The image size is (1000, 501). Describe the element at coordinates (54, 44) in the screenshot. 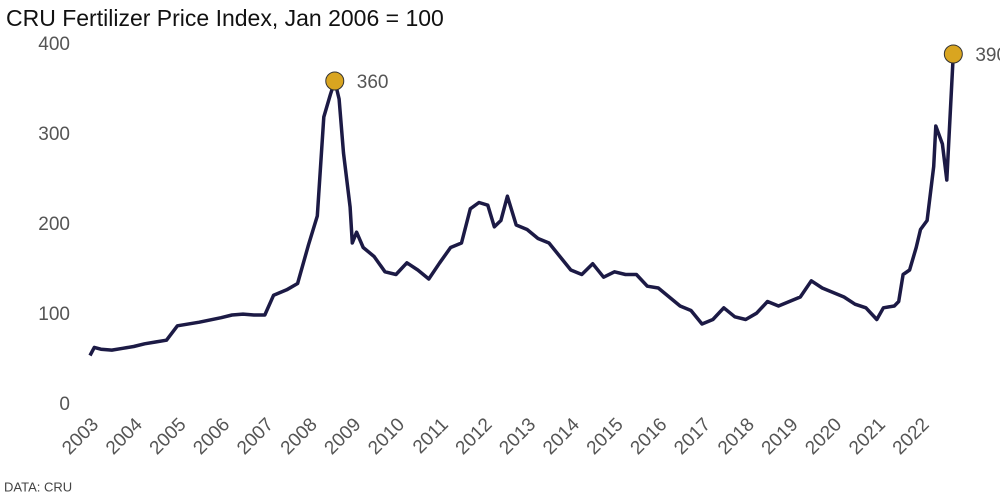

I see `y-tick-label: 400` at that location.